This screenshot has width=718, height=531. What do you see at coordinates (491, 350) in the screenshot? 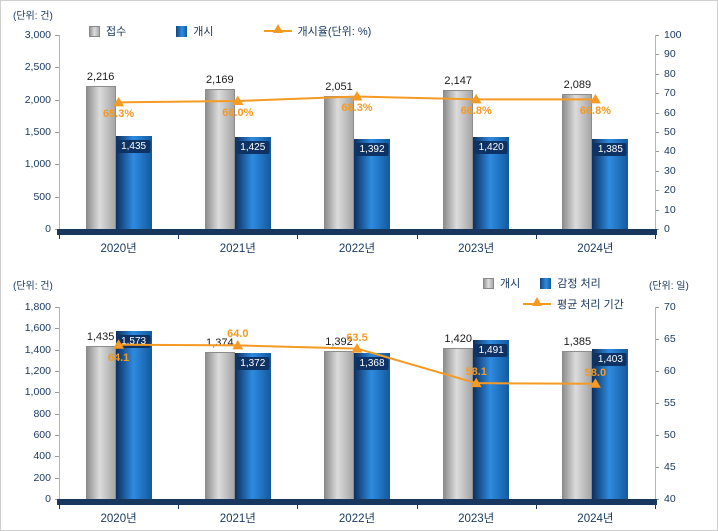
I see `bar-value-chip: 1,491` at bounding box center [491, 350].